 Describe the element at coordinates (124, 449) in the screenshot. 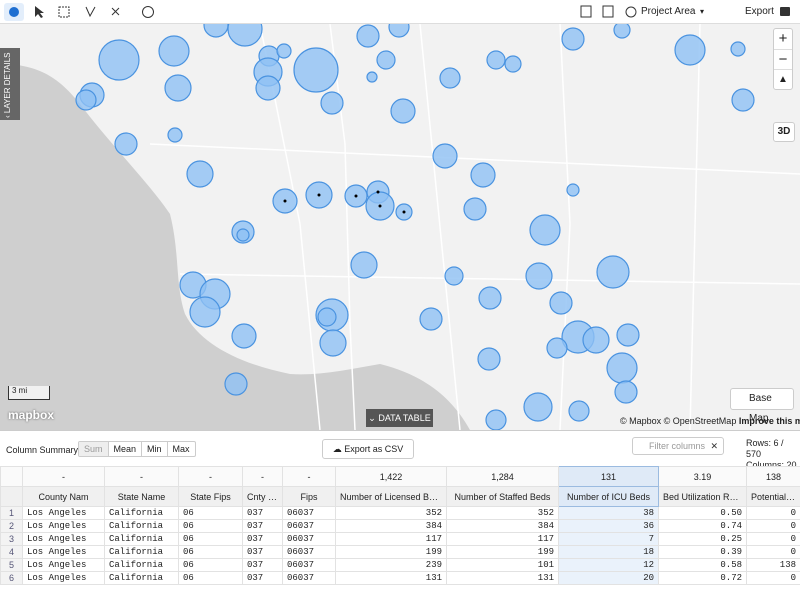

I see `summary-option: Mean` at that location.